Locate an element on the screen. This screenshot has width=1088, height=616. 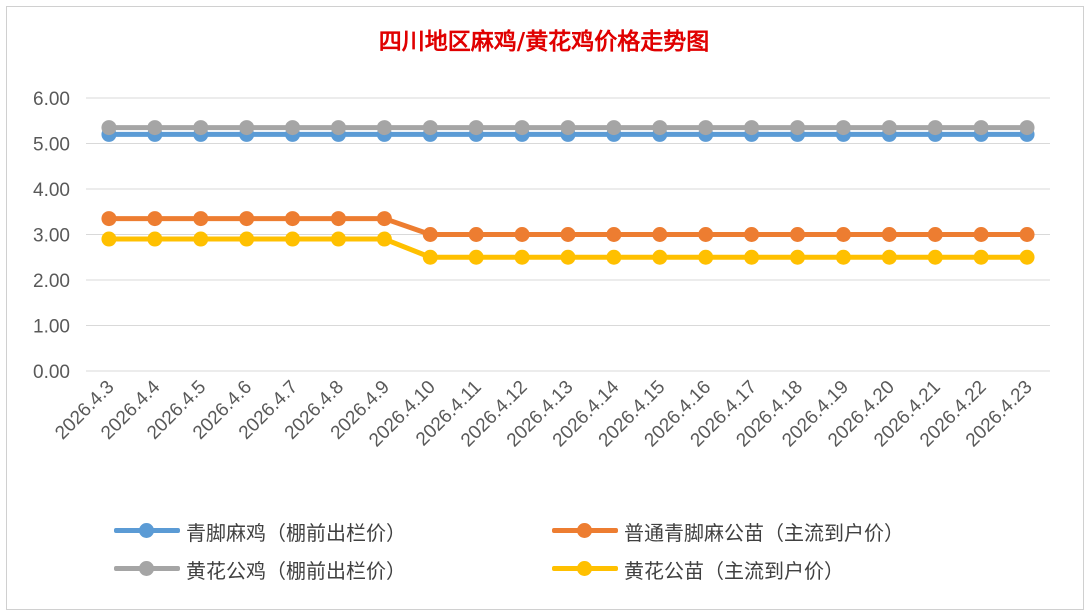
y-axis-tick-labels: 0.00 1.00 2.00 3.00 4.00 5.00 6.00 is located at coordinates (51, 236).